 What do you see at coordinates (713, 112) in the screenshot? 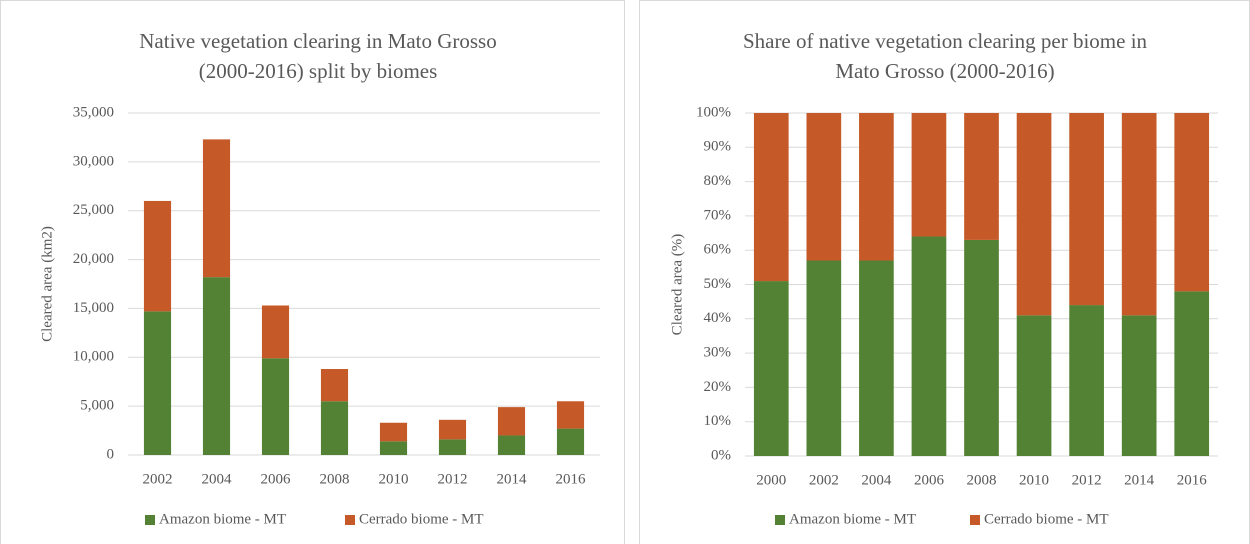
I see `y-tick-label: 100%` at bounding box center [713, 112].